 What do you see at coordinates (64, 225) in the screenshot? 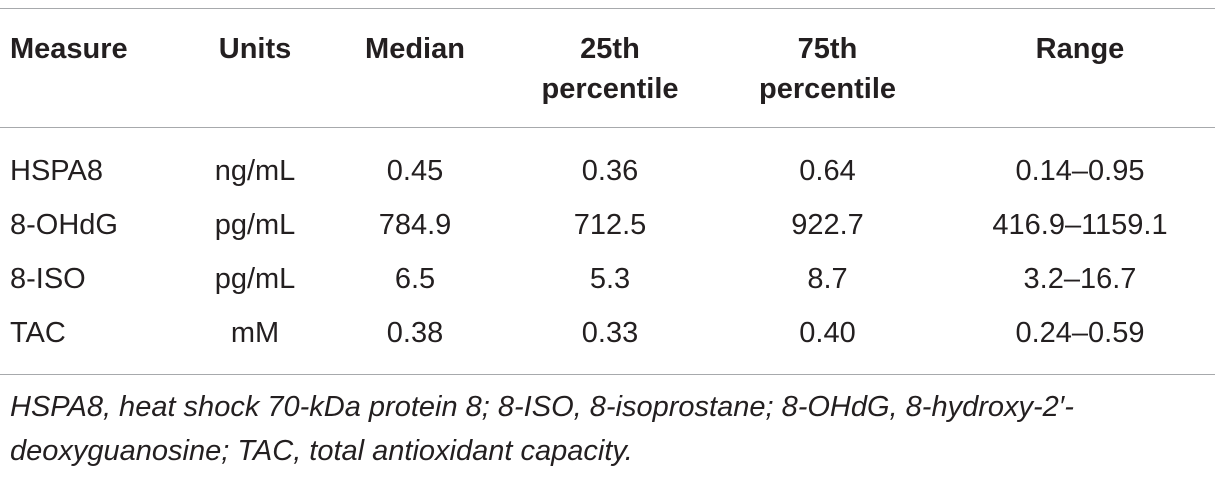
I see `cell-measure: 8-OHdG` at bounding box center [64, 225].